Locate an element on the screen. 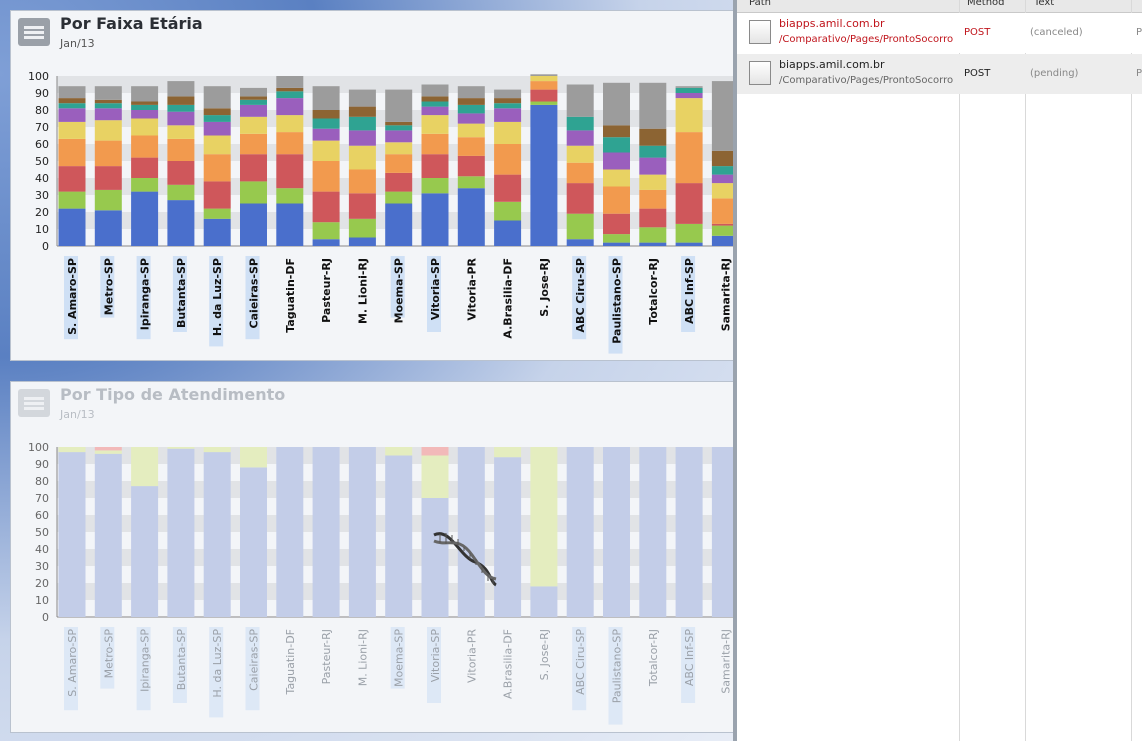 Image resolution: width=1142 pixels, height=741 pixels. y-tick-label: 0 is located at coordinates (45, 246).